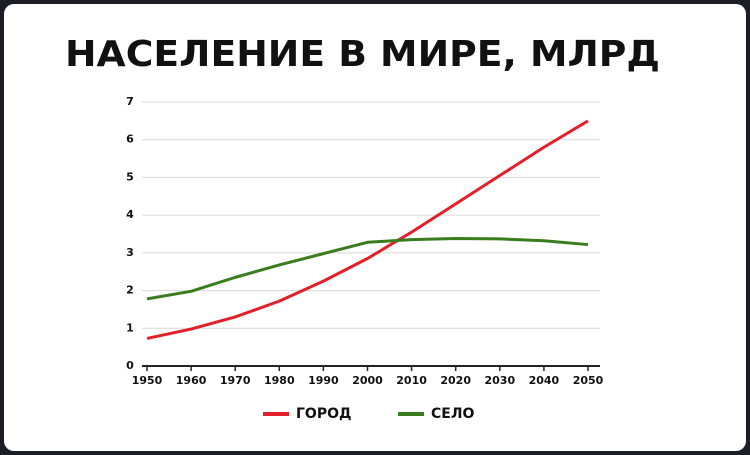  What do you see at coordinates (147, 380) in the screenshot?
I see `x-tick-label: 1950` at bounding box center [147, 380].